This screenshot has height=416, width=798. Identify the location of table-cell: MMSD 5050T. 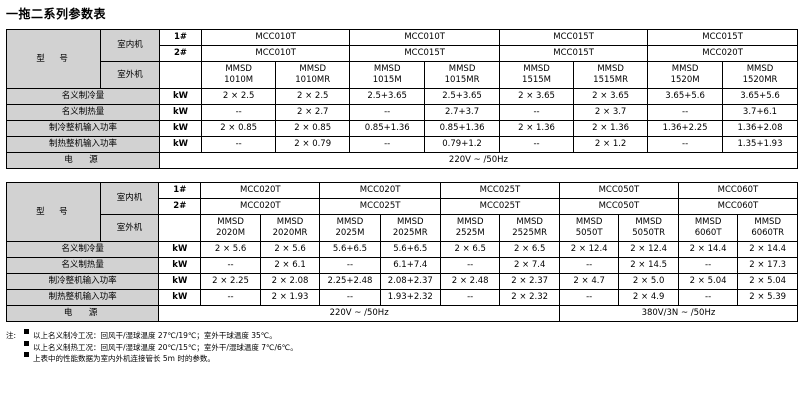
(589, 228).